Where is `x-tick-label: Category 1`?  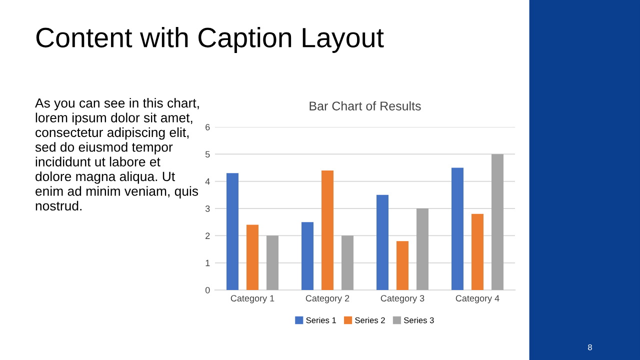
x-tick-label: Category 1 is located at coordinates (252, 299).